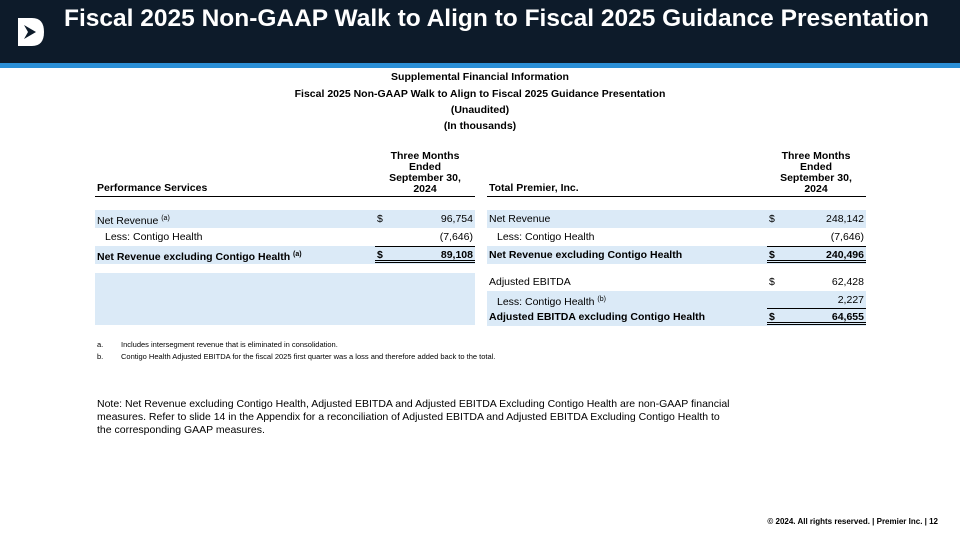 The height and width of the screenshot is (540, 960). I want to click on right-section-label: Total Premier, Inc., so click(534, 188).